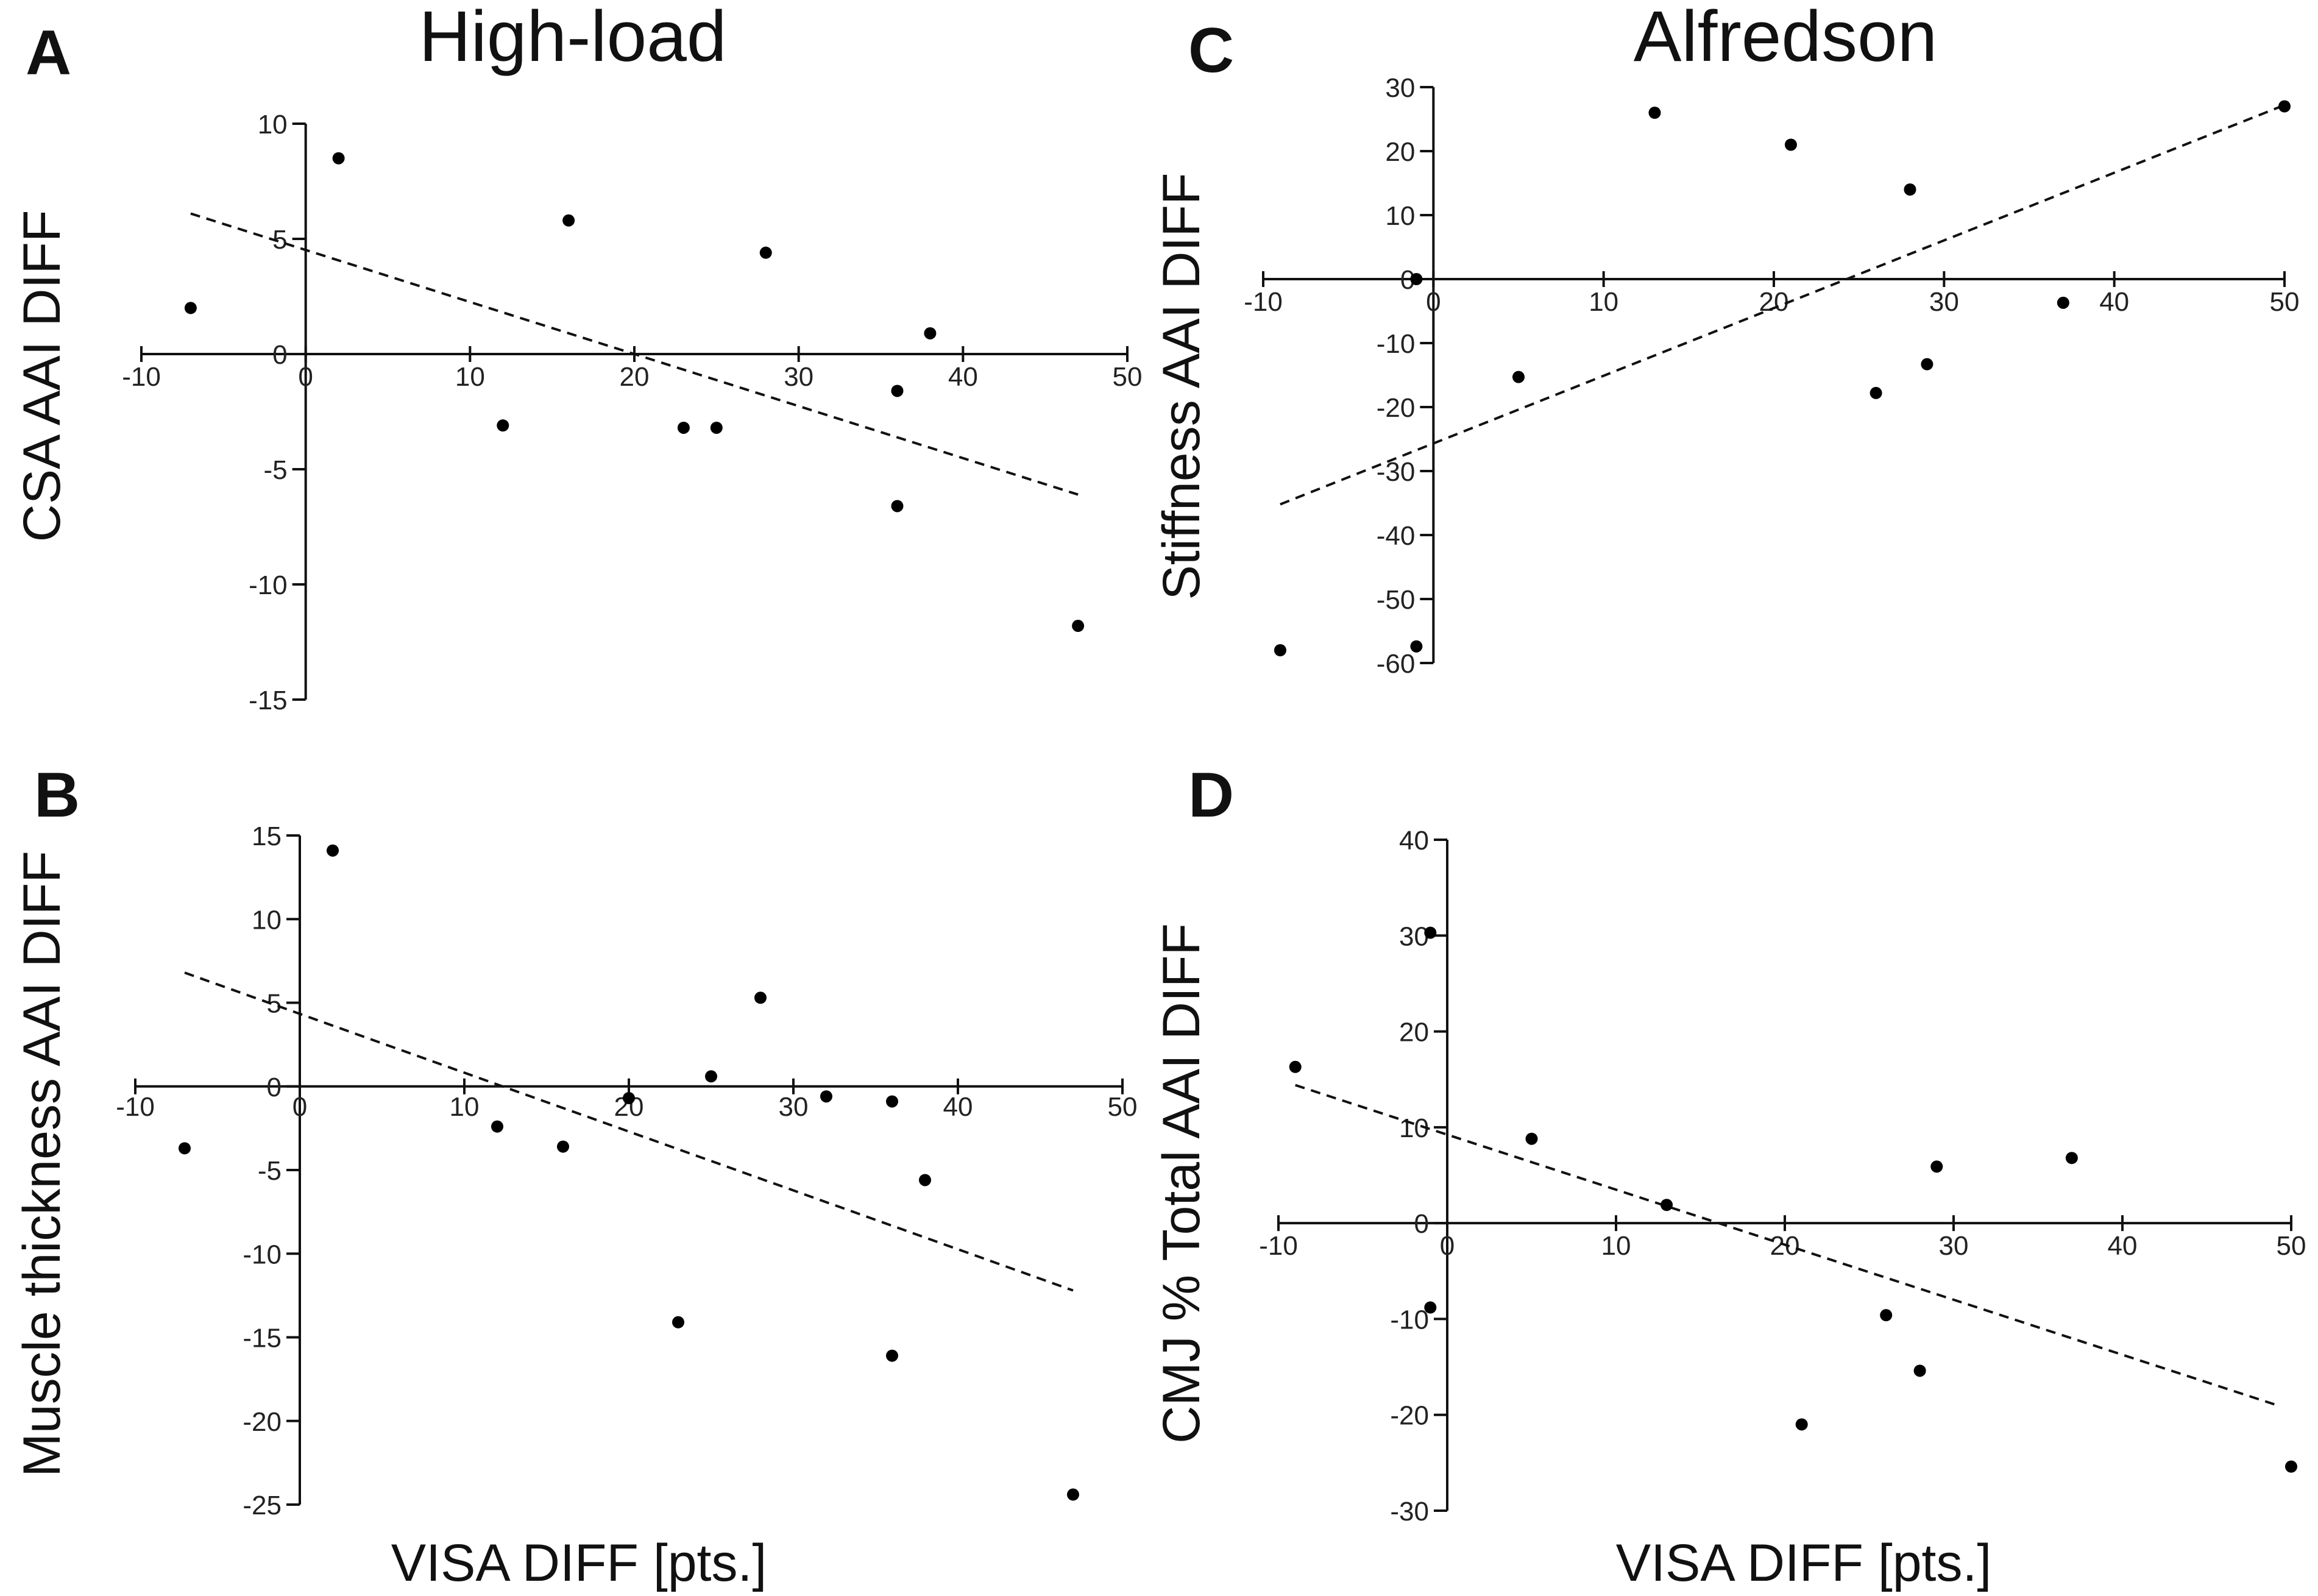 This screenshot has height=1596, width=2318. I want to click on title-alfredson: Alfredson, so click(1786, 39).